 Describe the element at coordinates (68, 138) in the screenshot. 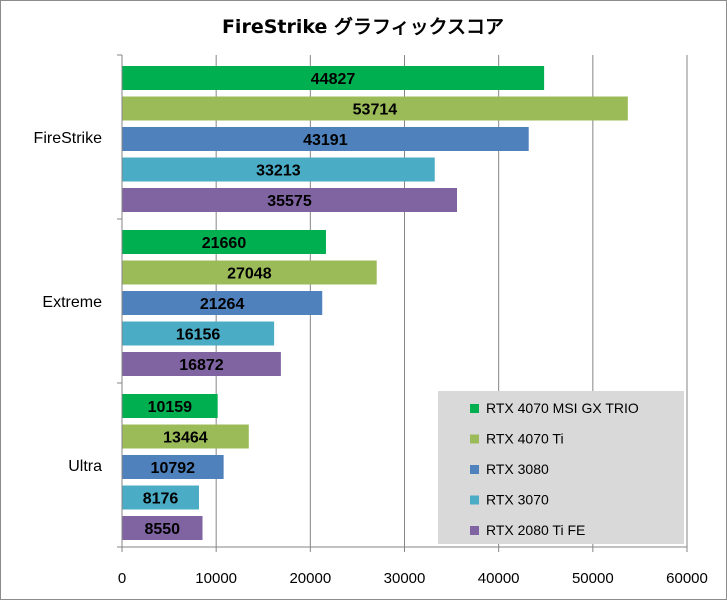

I see `category-label: FireStrike` at that location.